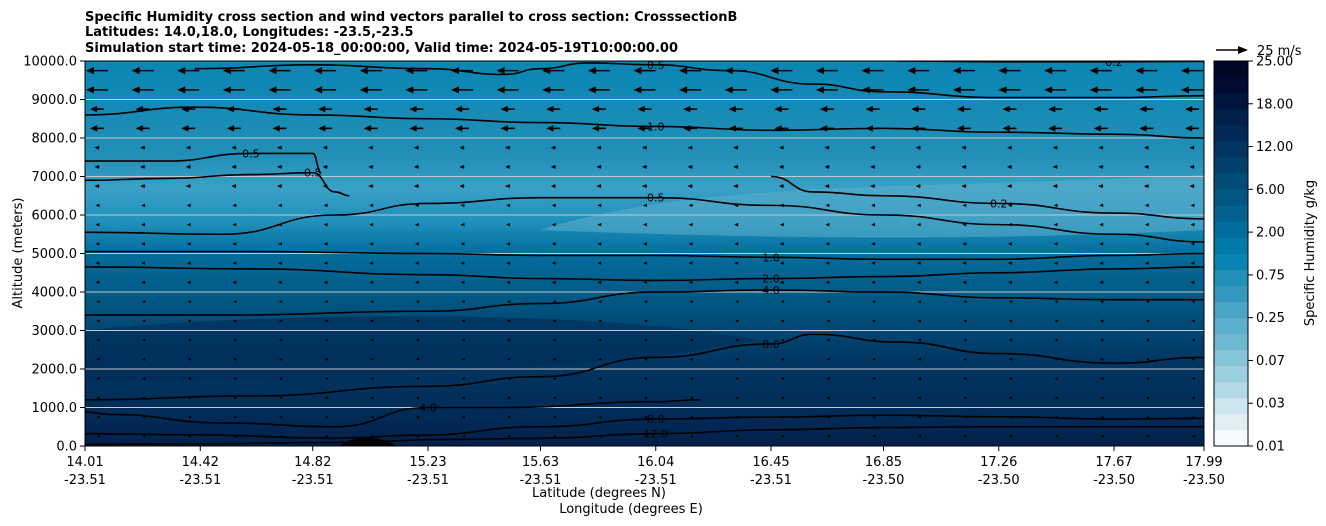 The height and width of the screenshot is (526, 1326). Describe the element at coordinates (1270, 318) in the screenshot. I see `colorbar-tick-label: 0.25` at that location.